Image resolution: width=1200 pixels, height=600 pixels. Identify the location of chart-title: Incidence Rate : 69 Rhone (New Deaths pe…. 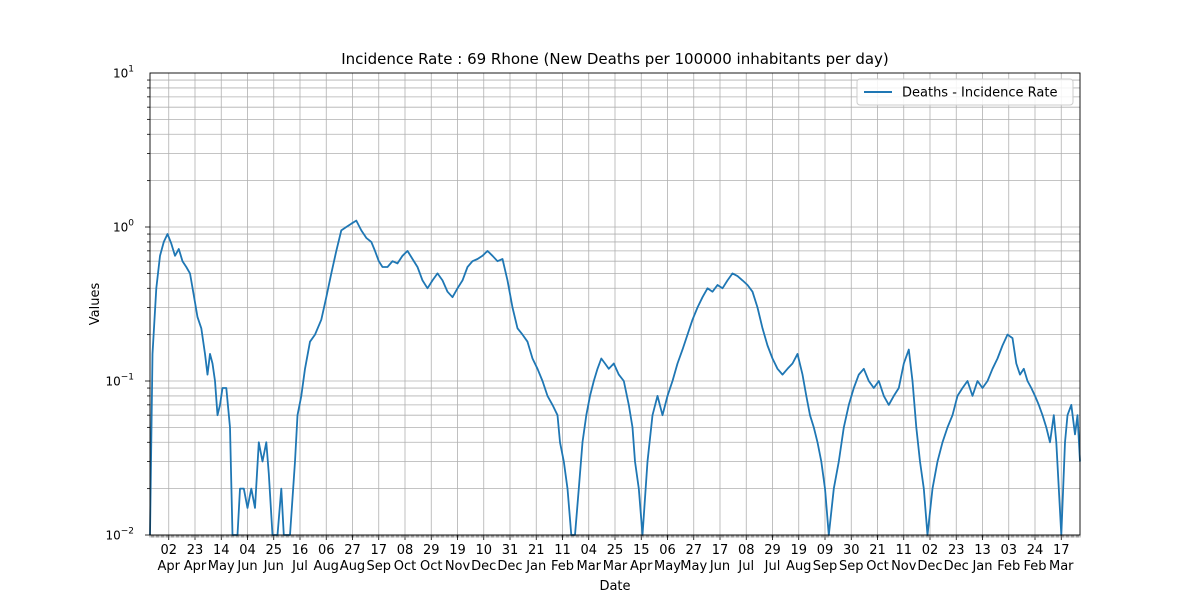
(615, 59).